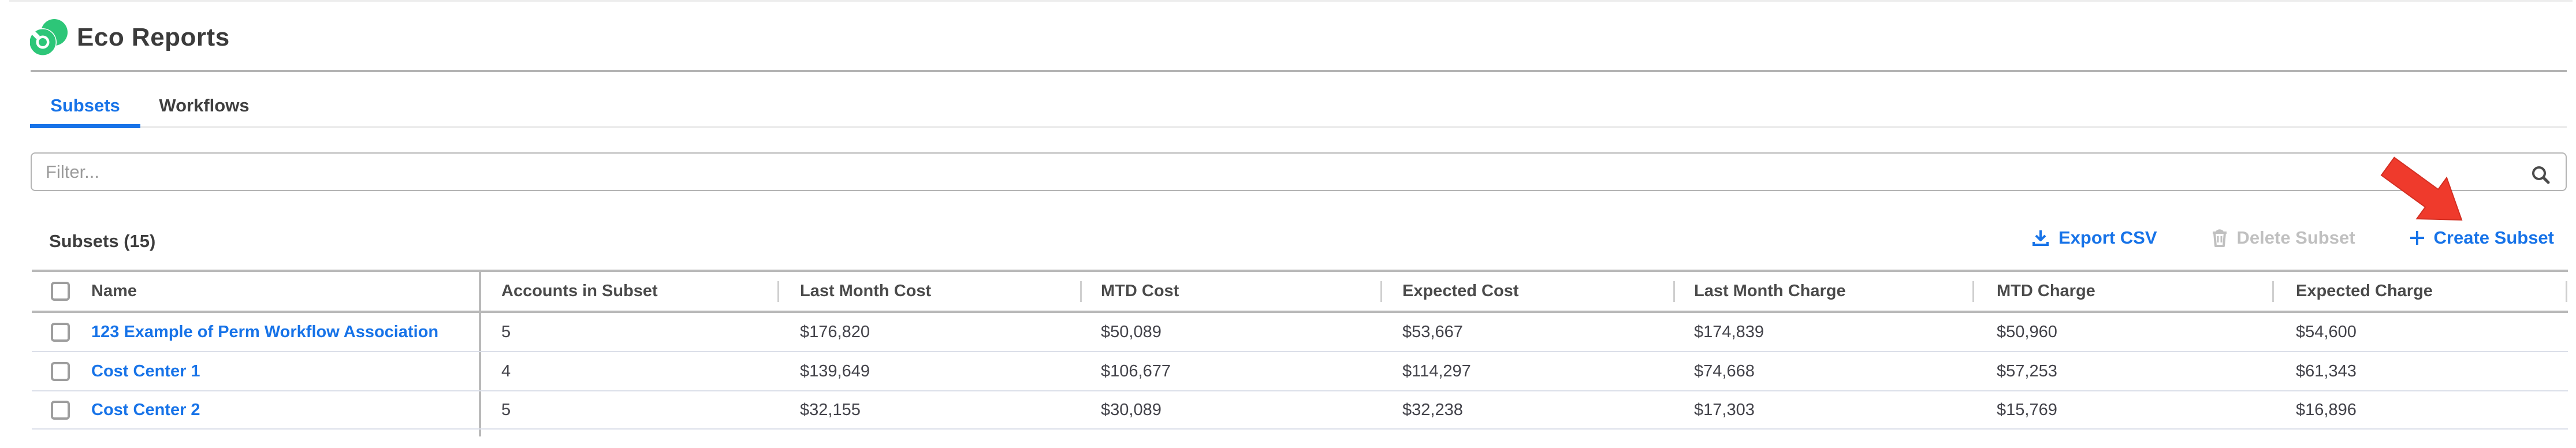 Image resolution: width=2576 pixels, height=448 pixels. What do you see at coordinates (1460, 291) in the screenshot?
I see `column-header-expected-cost: Expected Cost` at bounding box center [1460, 291].